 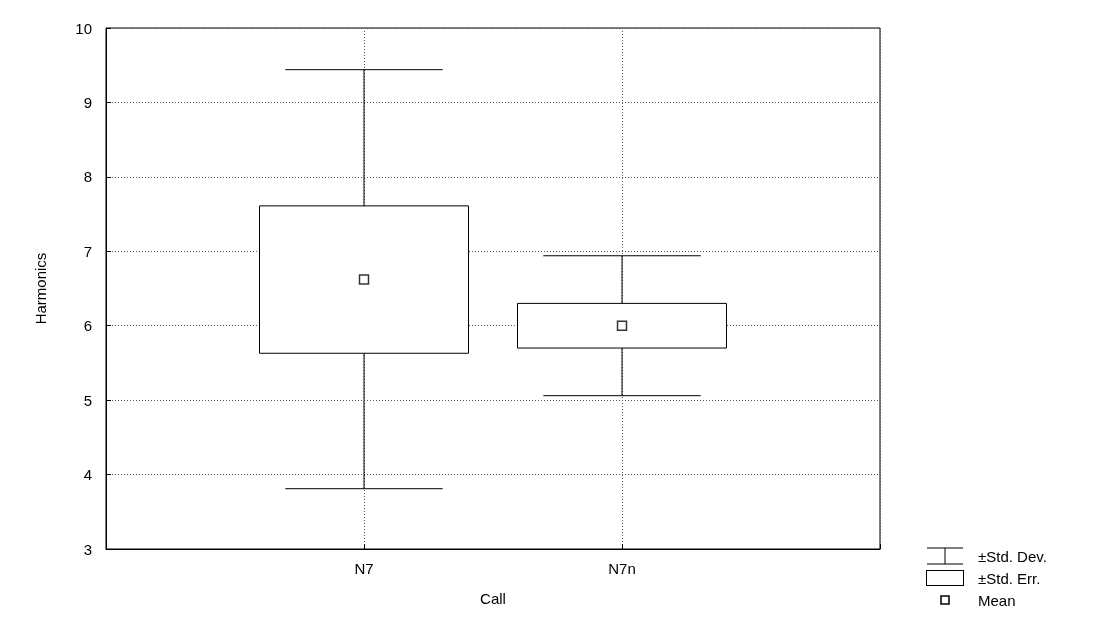 I want to click on y-tick-label: 6, so click(x=87, y=326).